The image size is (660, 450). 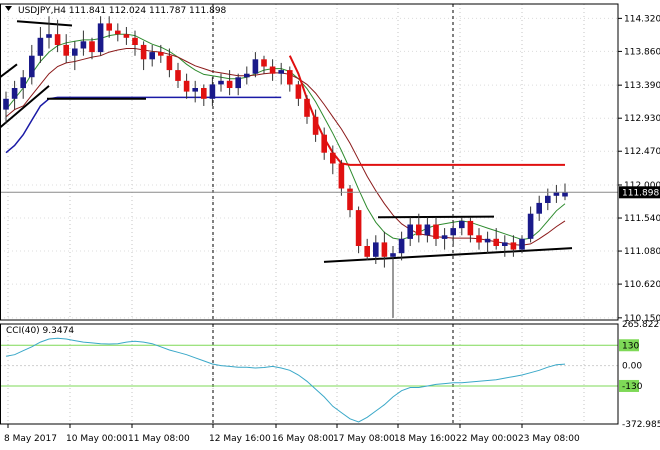 What do you see at coordinates (642, 86) in the screenshot?
I see `price-tick-label: 113.390` at bounding box center [642, 86].